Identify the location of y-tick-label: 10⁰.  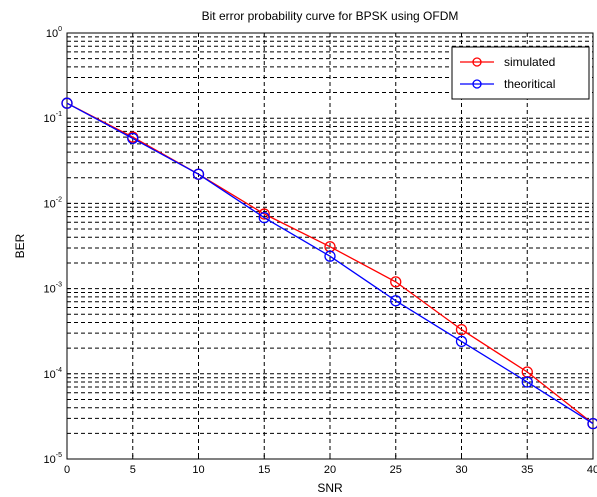
(54, 33).